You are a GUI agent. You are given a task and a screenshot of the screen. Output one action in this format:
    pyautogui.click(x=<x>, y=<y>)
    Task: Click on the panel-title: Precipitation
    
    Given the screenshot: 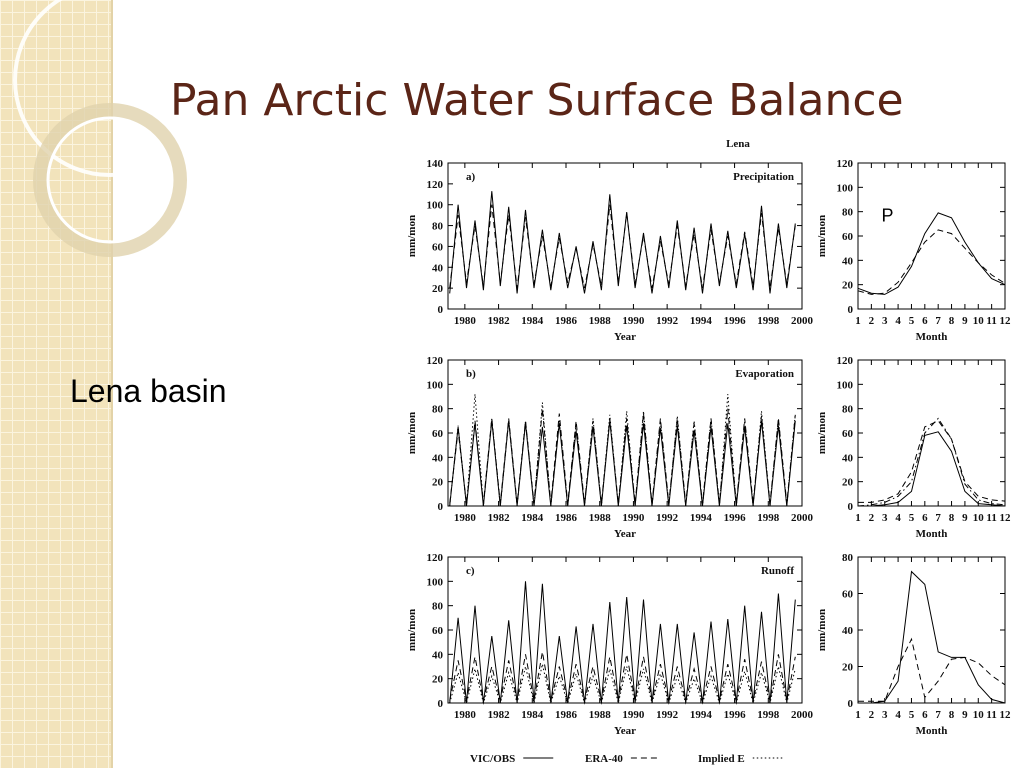 What is the action you would take?
    pyautogui.click(x=763, y=177)
    